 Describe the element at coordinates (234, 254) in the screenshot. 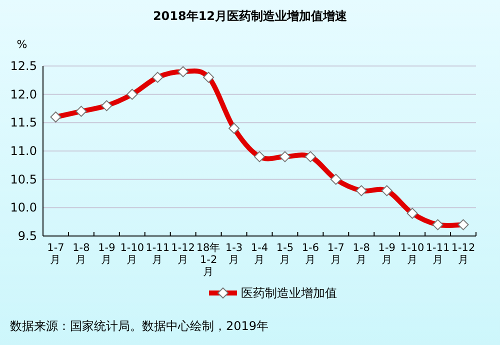

I see `x-tick-label: 1-3月` at that location.